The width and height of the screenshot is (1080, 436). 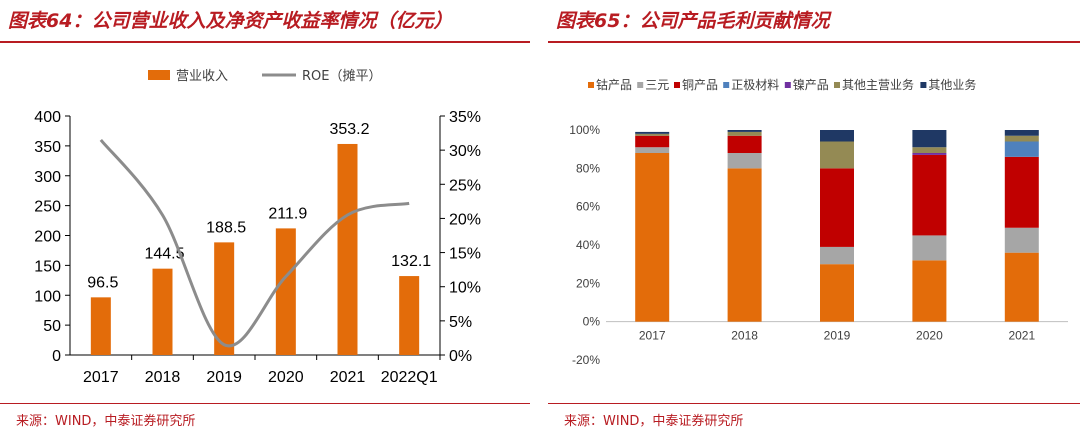 What do you see at coordinates (588, 168) in the screenshot?
I see `y-tick-label: 80%` at bounding box center [588, 168].